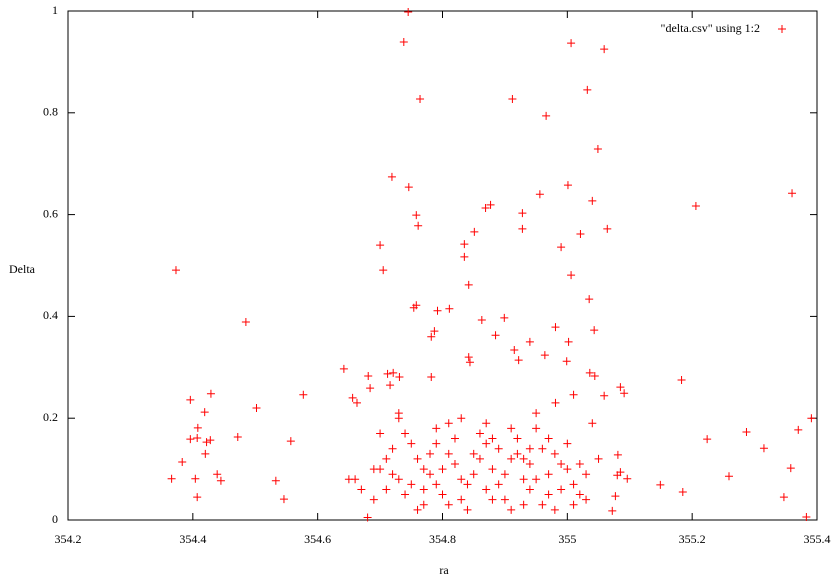  I want to click on y-axis-label: Delta, so click(22, 269).